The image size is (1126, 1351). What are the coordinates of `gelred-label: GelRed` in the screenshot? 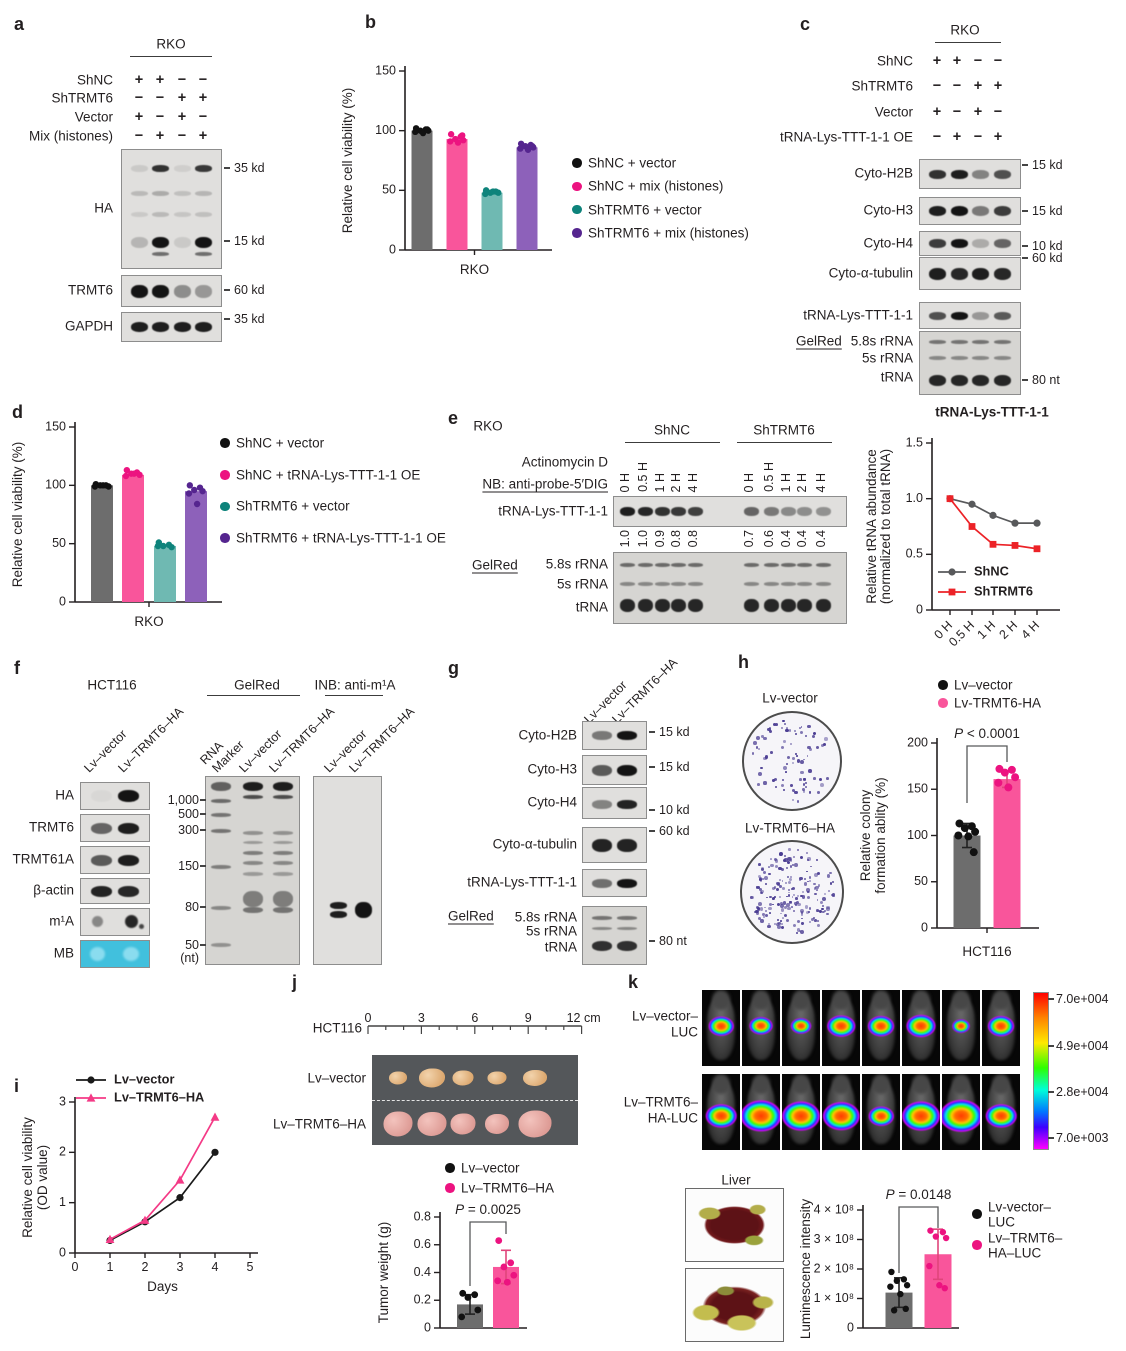 It's located at (495, 565).